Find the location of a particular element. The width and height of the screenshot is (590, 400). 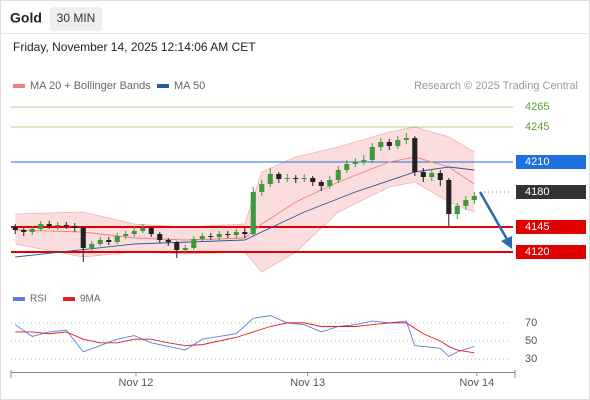

level-label: 4265 is located at coordinates (537, 107).